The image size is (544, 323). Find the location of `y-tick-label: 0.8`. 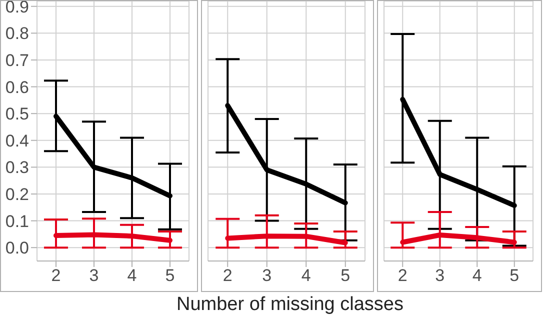

y-tick-label: 0.8 is located at coordinates (17, 34).